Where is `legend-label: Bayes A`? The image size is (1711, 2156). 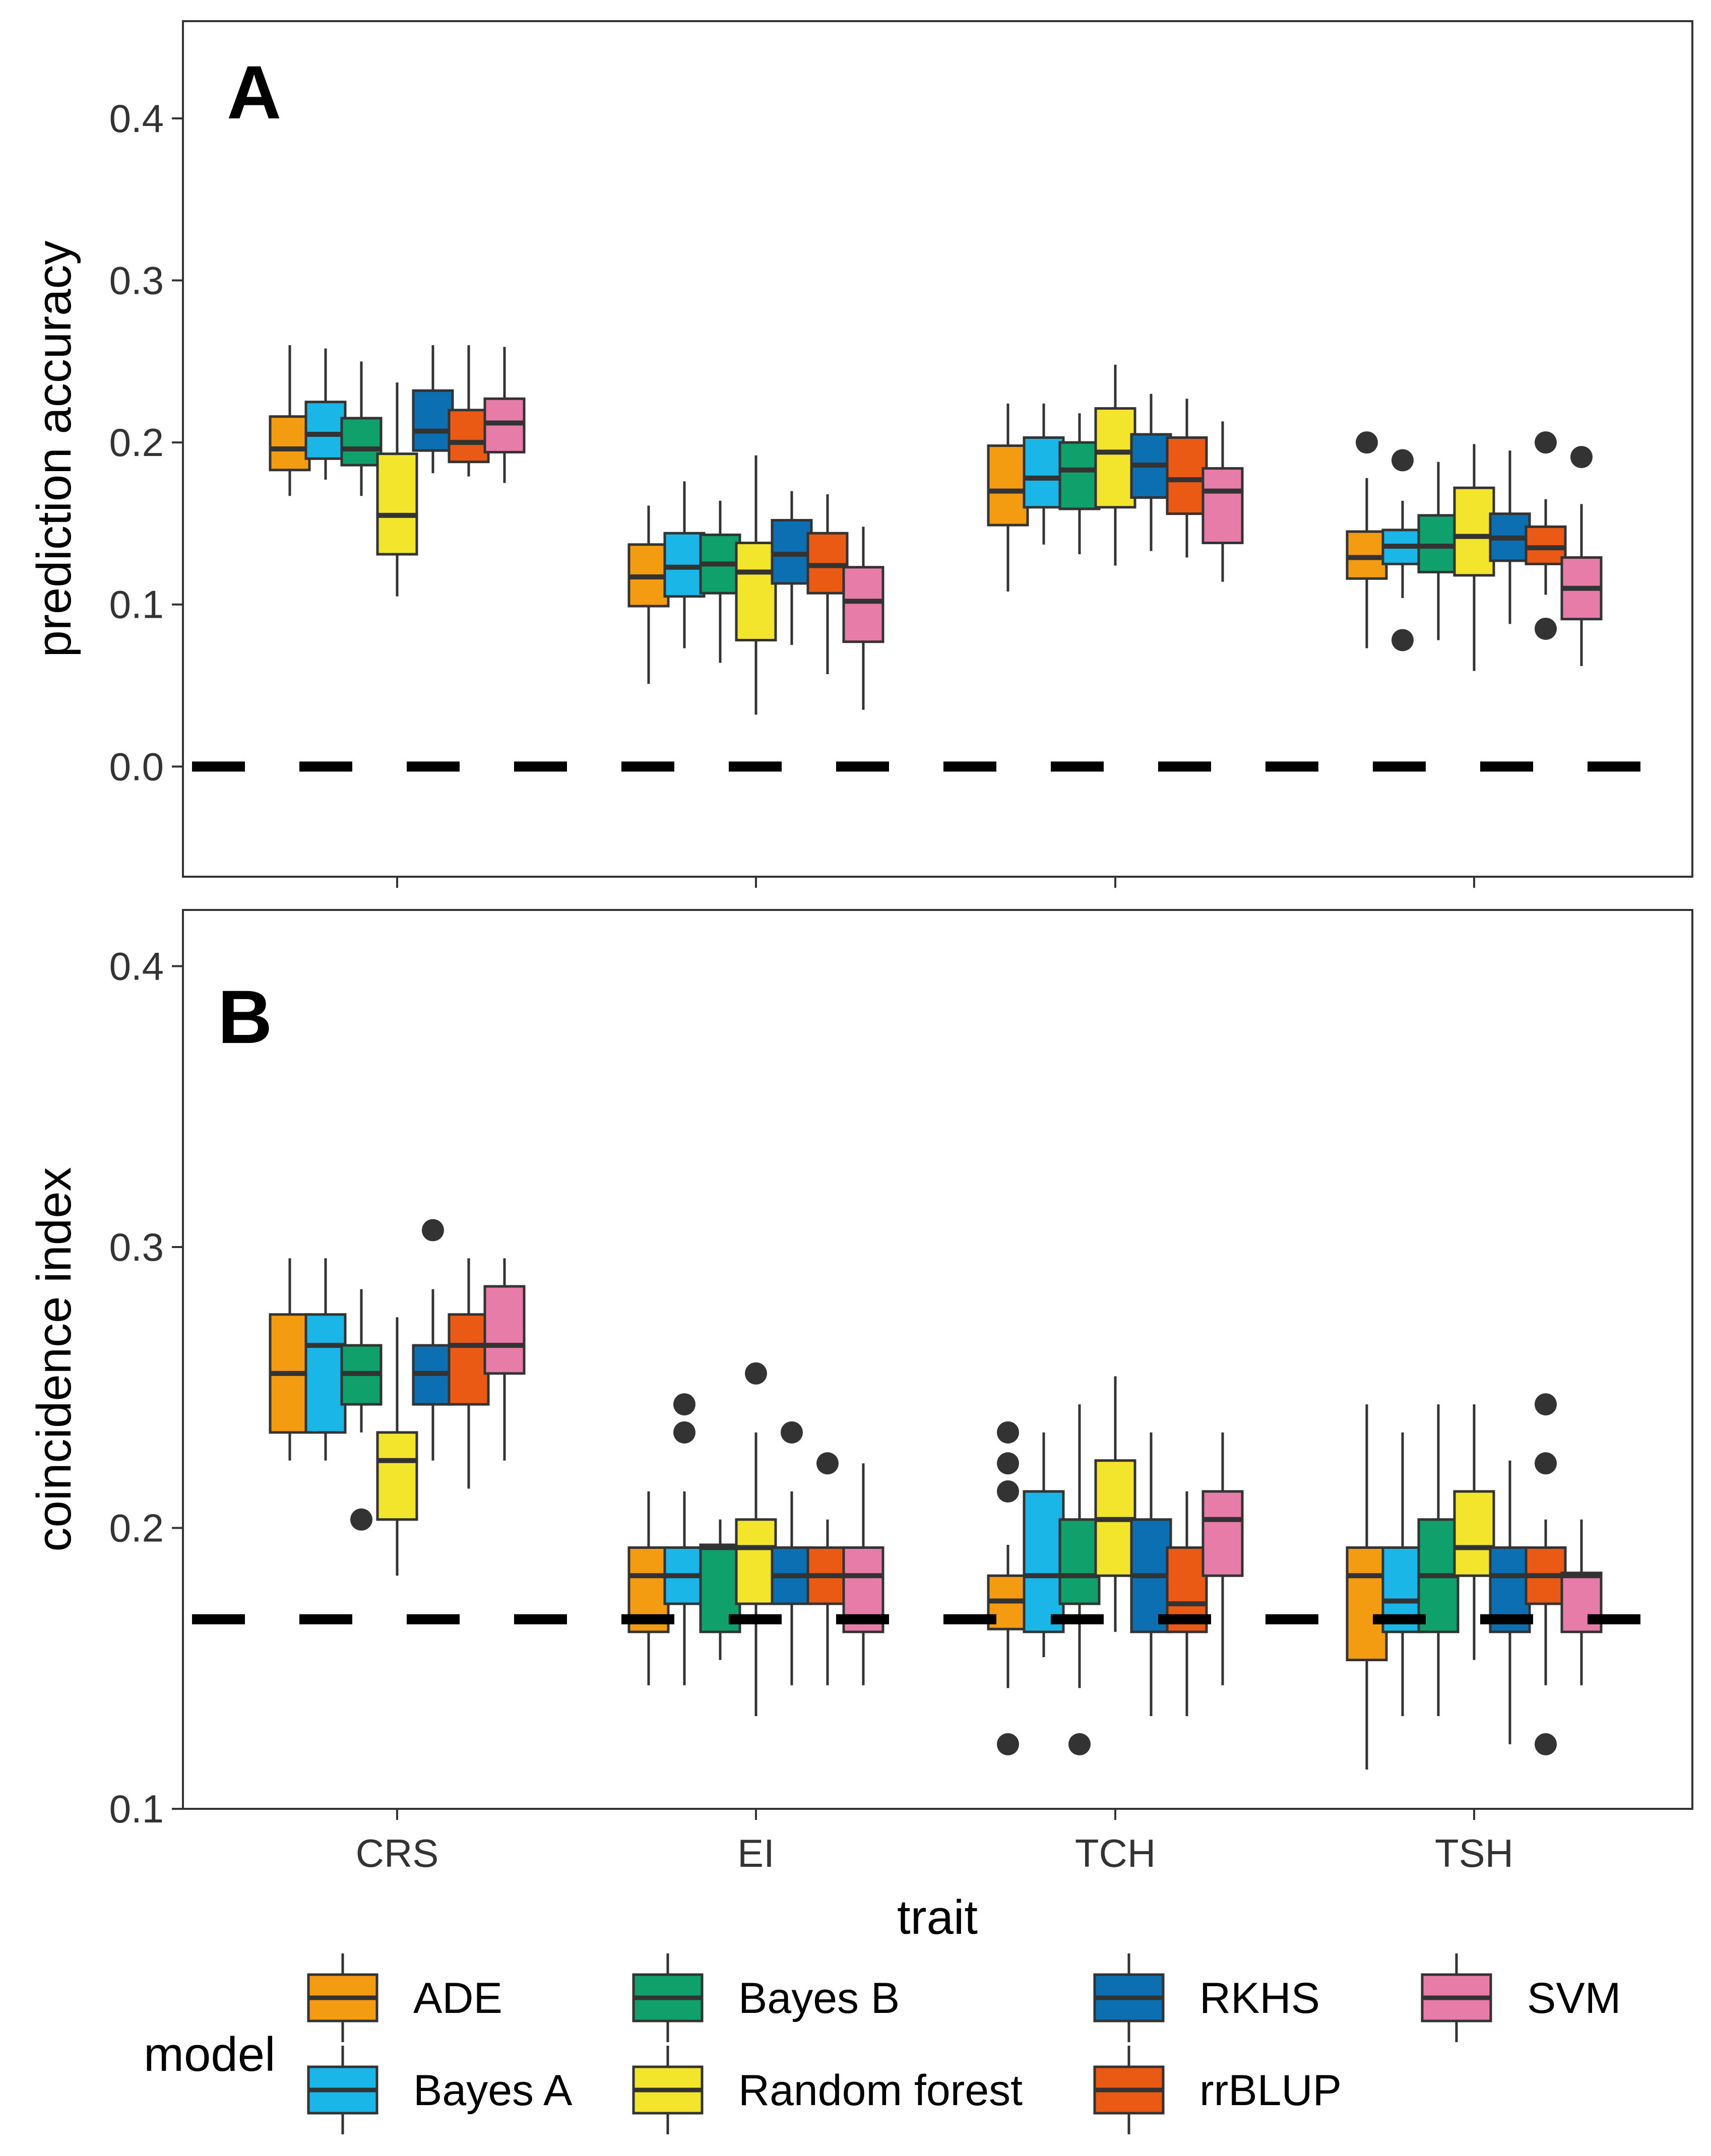 legend-label: Bayes A is located at coordinates (493, 2090).